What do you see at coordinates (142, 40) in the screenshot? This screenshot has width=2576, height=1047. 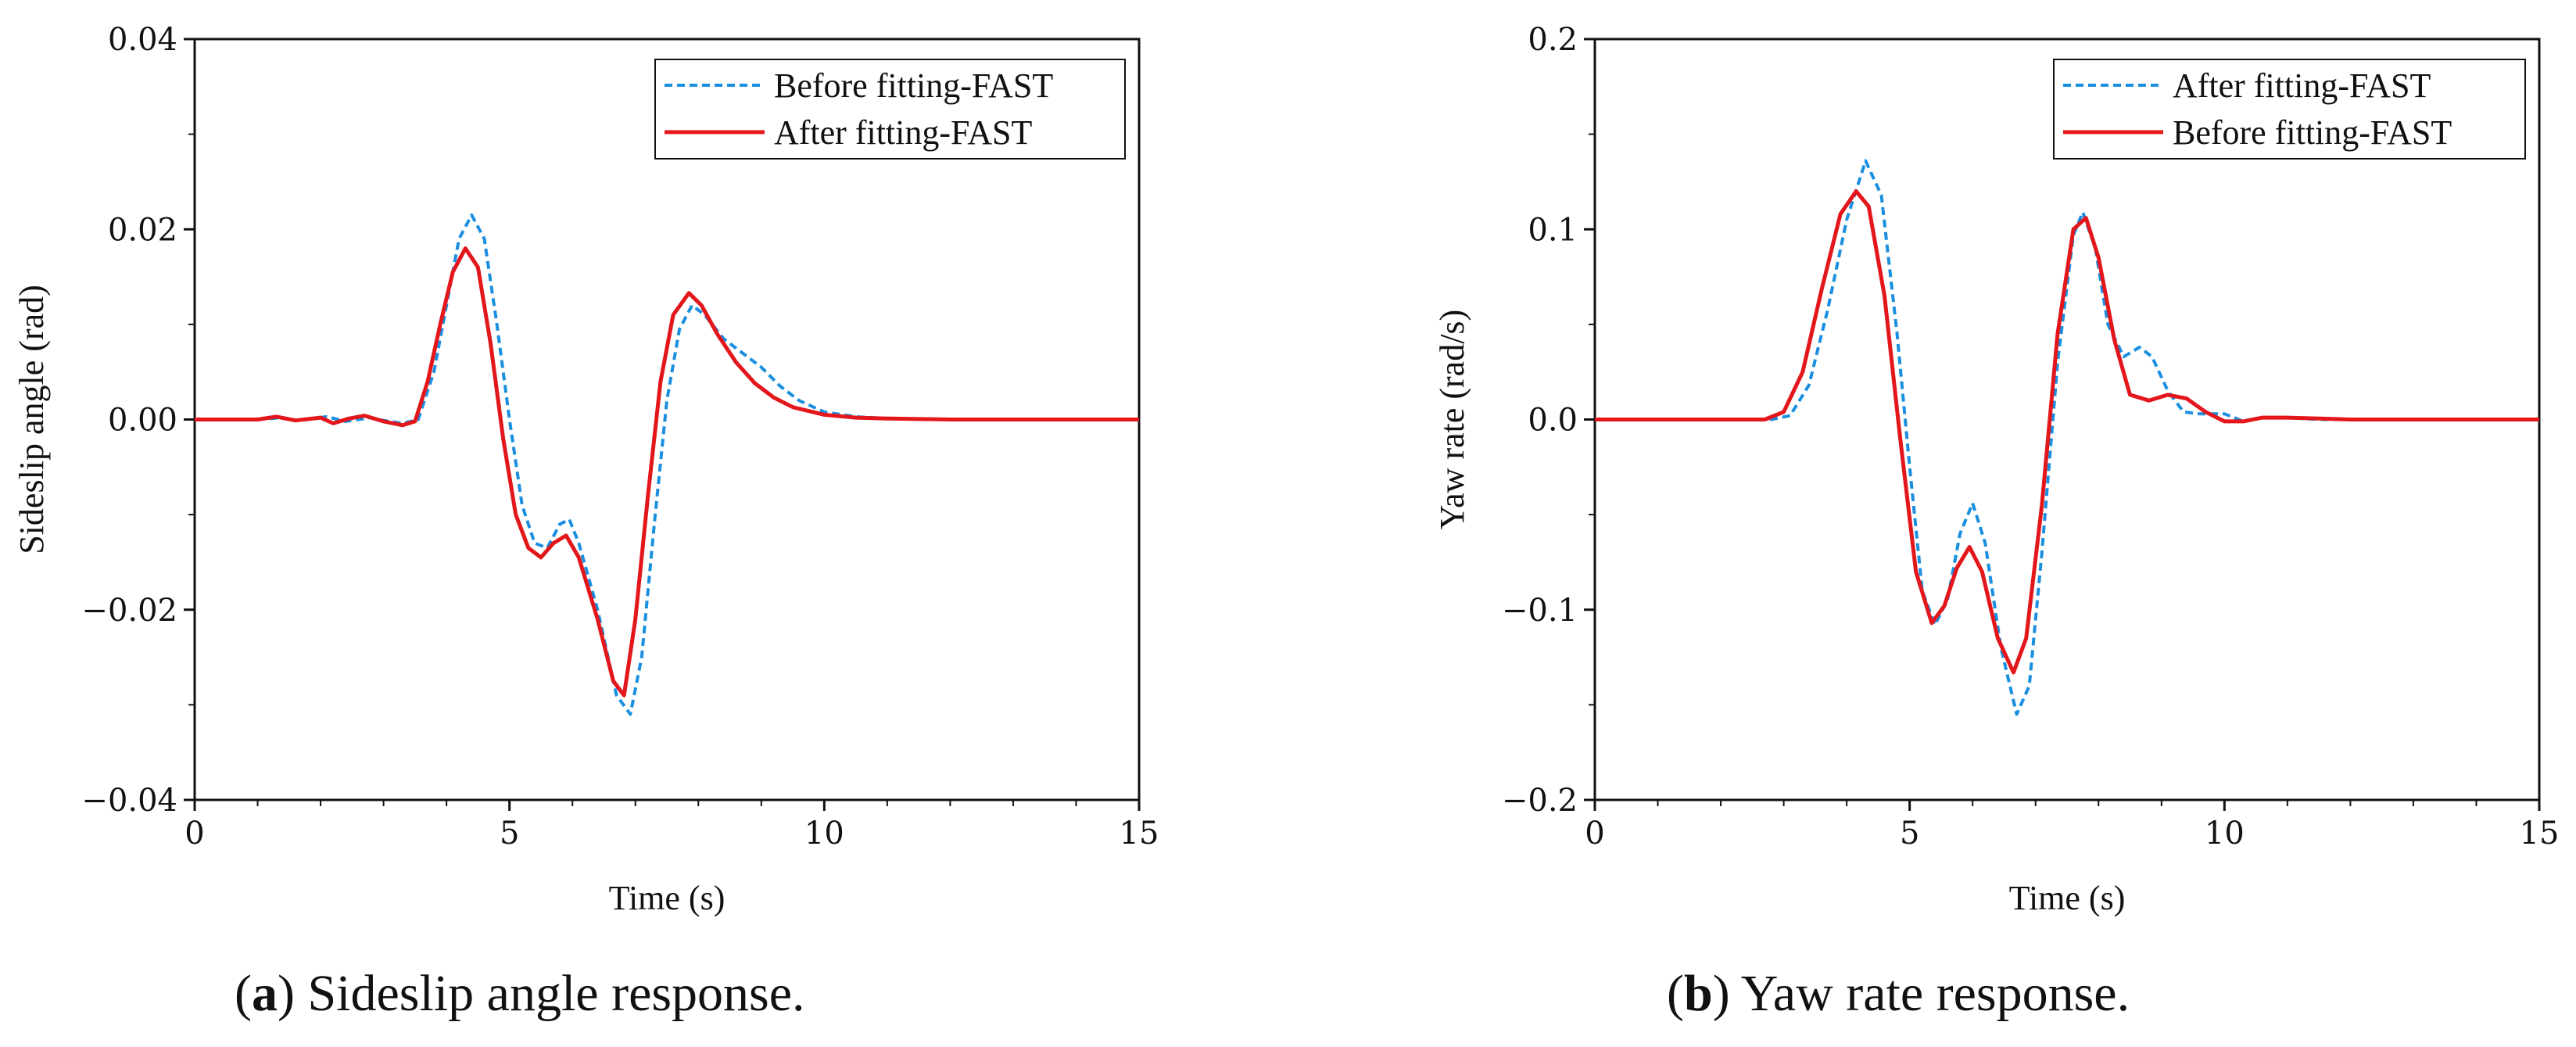 I see `pa-y-tick-label: 0.04` at bounding box center [142, 40].